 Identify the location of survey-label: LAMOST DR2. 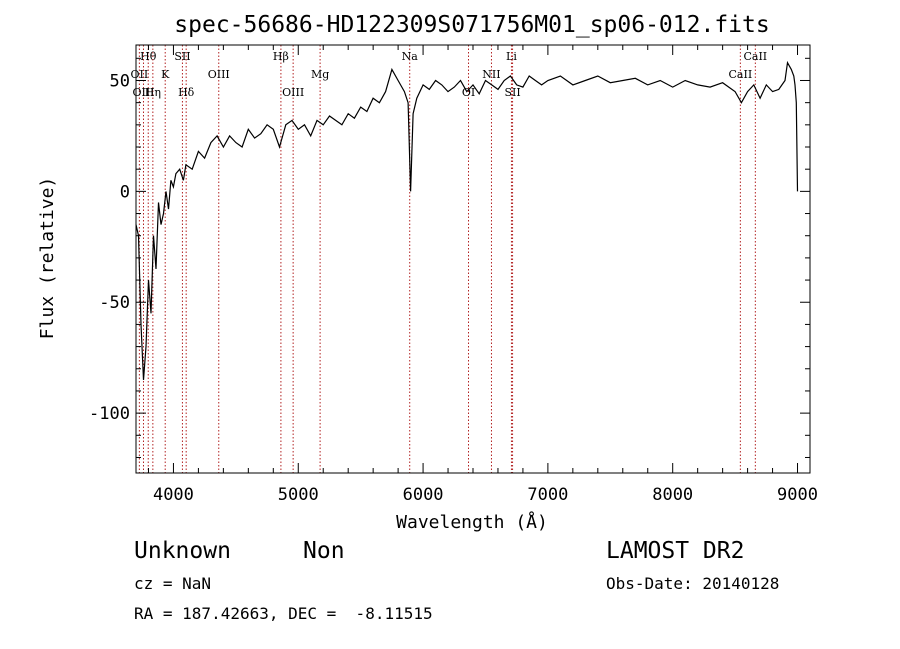
(675, 551).